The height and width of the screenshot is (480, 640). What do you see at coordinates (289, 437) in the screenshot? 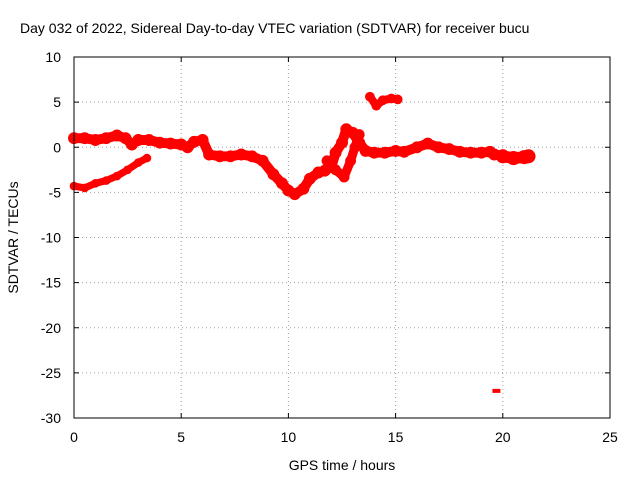
I see `x-tick-label: 10` at bounding box center [289, 437].